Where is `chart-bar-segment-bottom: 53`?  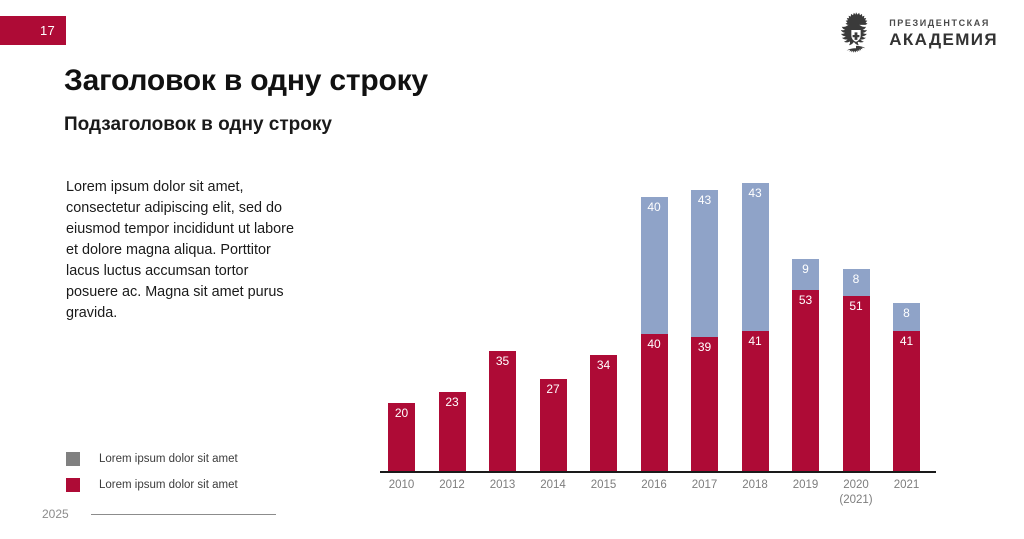
chart-bar-segment-bottom: 53 is located at coordinates (805, 380).